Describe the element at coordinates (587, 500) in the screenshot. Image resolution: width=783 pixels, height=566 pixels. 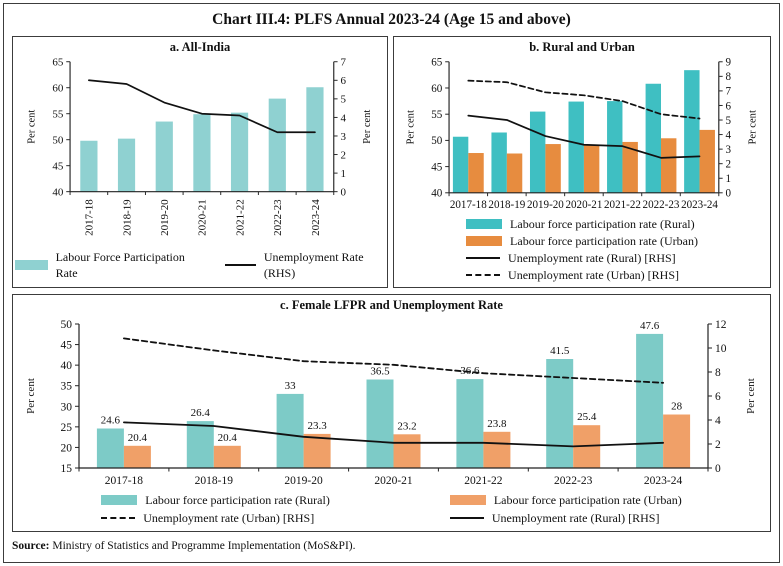
I see `legend-label: Labour force participation rate (Urban)` at that location.